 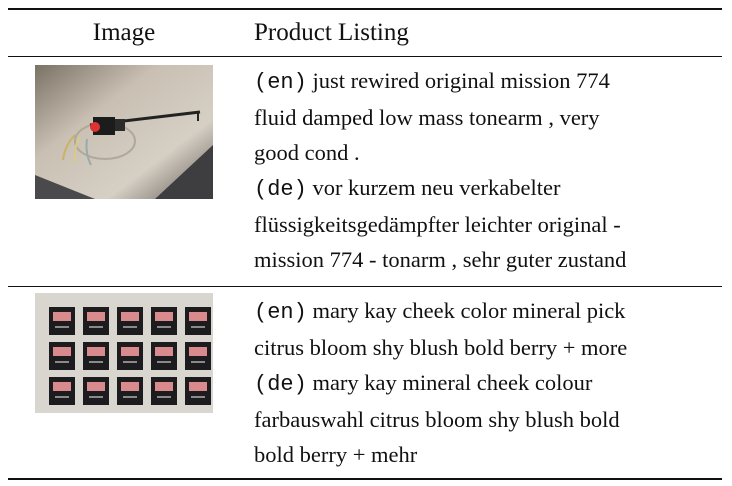 I want to click on tonearm-photo, so click(x=124, y=132).